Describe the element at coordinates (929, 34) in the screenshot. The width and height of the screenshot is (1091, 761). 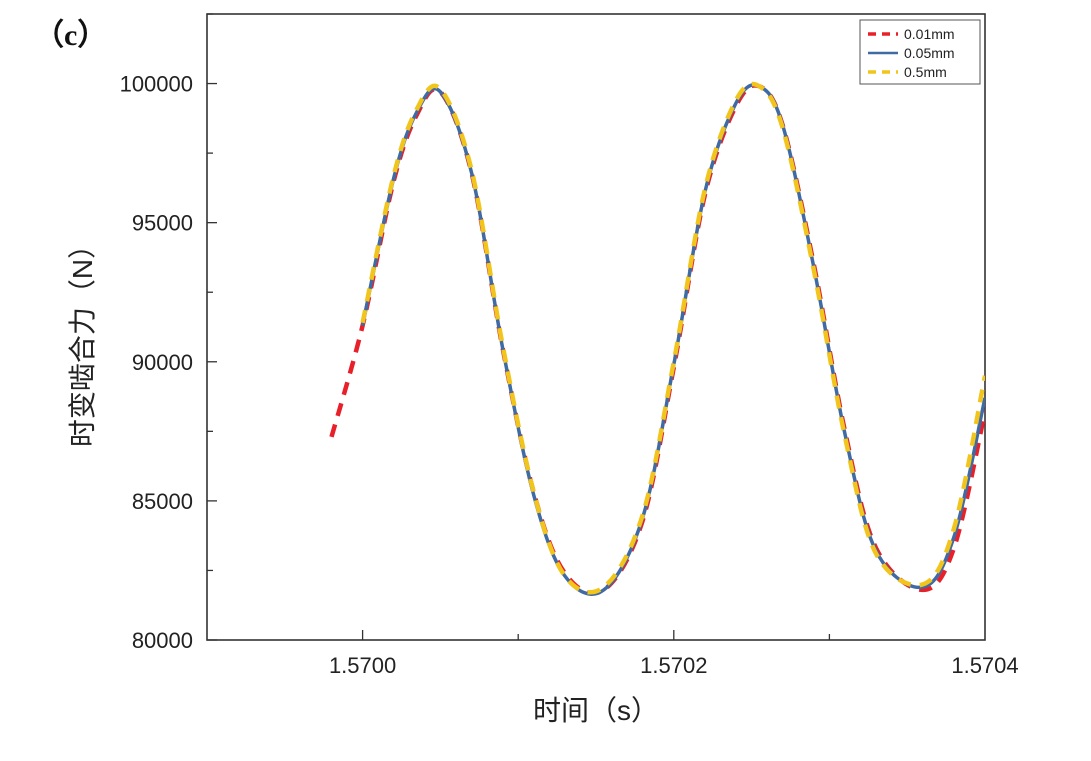
I see `legend-label: 0.01mm` at that location.